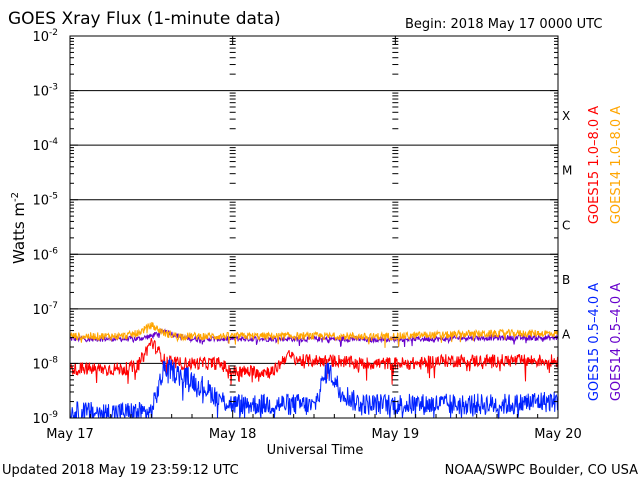  Describe the element at coordinates (594, 165) in the screenshot. I see `legend-entry: GOES15 1.0–8.0 A` at that location.